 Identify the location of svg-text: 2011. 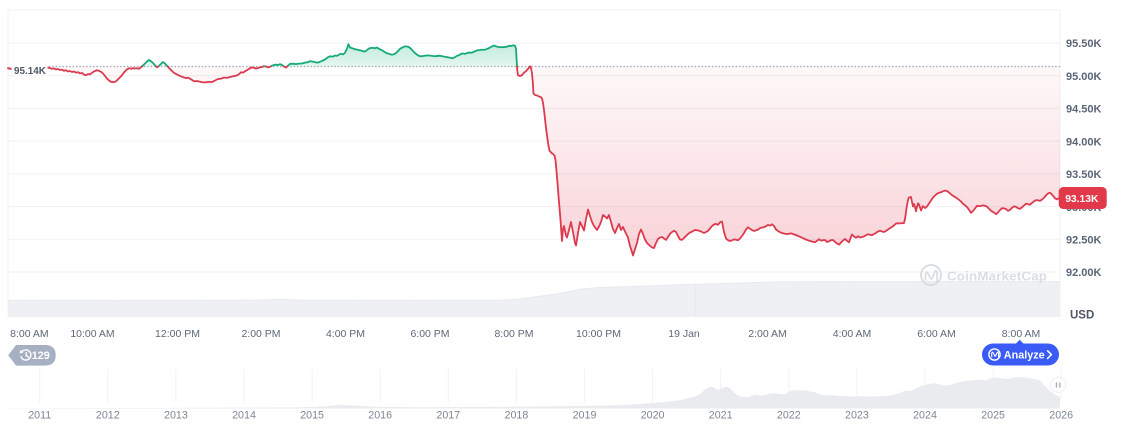
(39, 416).